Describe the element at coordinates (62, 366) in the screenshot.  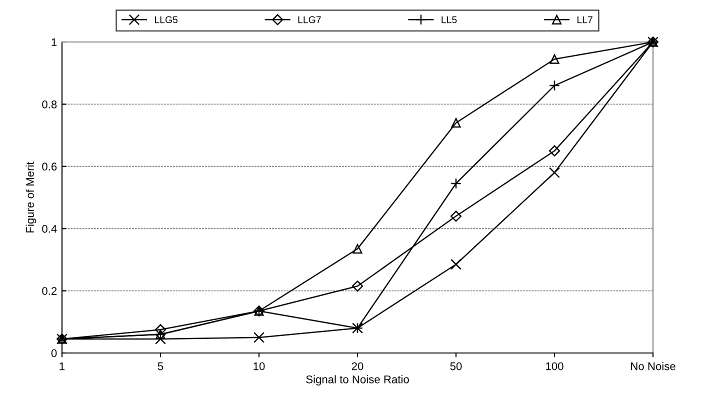
I see `x-tick-label: 1` at that location.